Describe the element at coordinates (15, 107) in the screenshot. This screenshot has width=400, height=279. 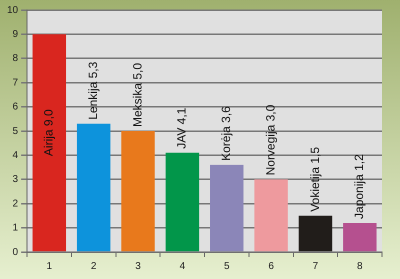
I see `y-tick-label: 6` at that location.